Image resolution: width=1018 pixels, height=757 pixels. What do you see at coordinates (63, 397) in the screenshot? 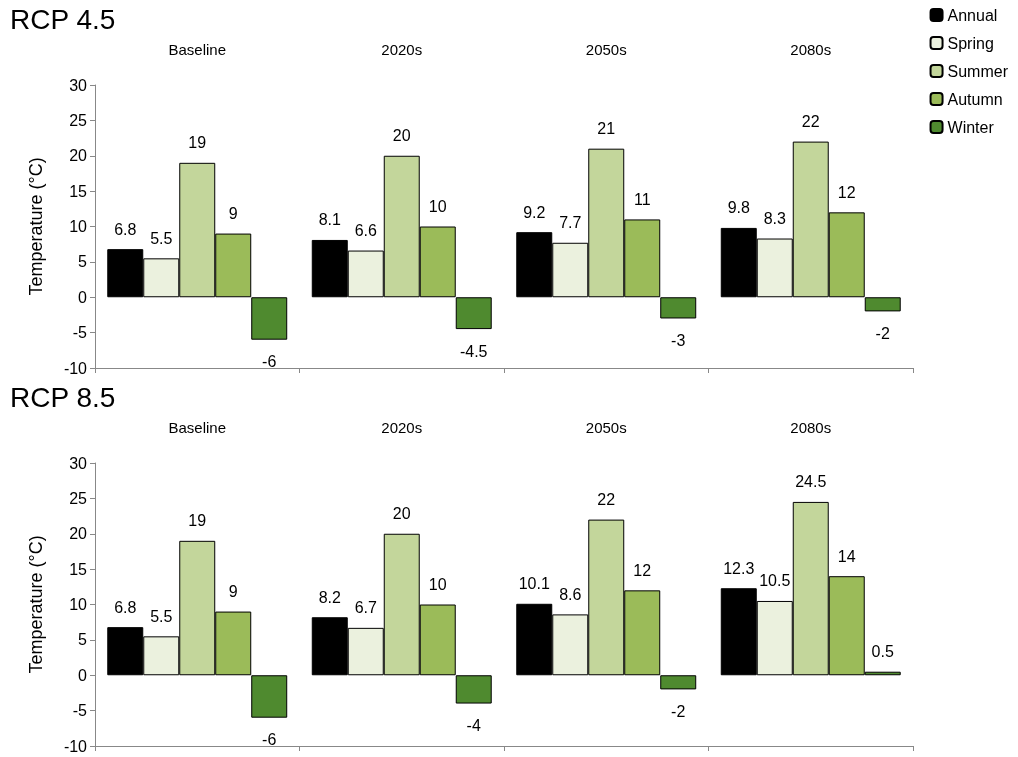
I see `chart-title: RCP 8.5` at bounding box center [63, 397].